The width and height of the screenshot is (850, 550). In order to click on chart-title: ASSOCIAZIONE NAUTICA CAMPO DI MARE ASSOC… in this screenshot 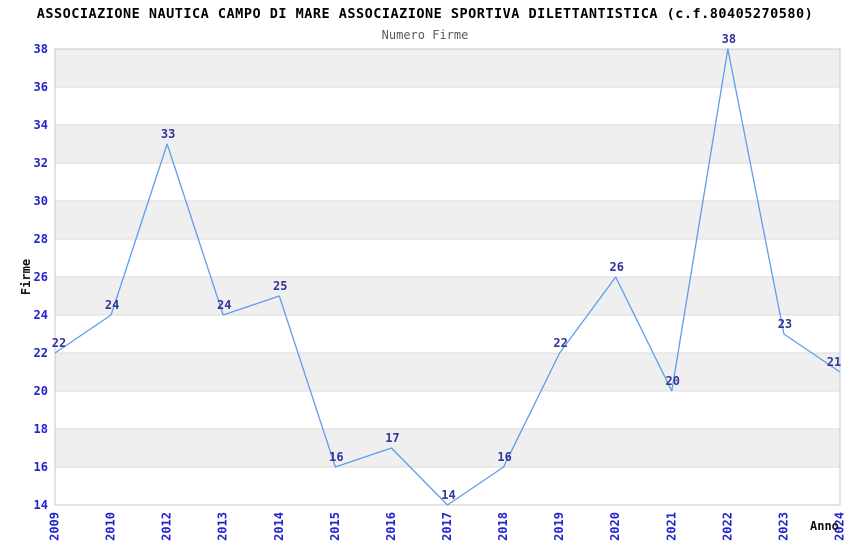, I will do `click(425, 14)`.